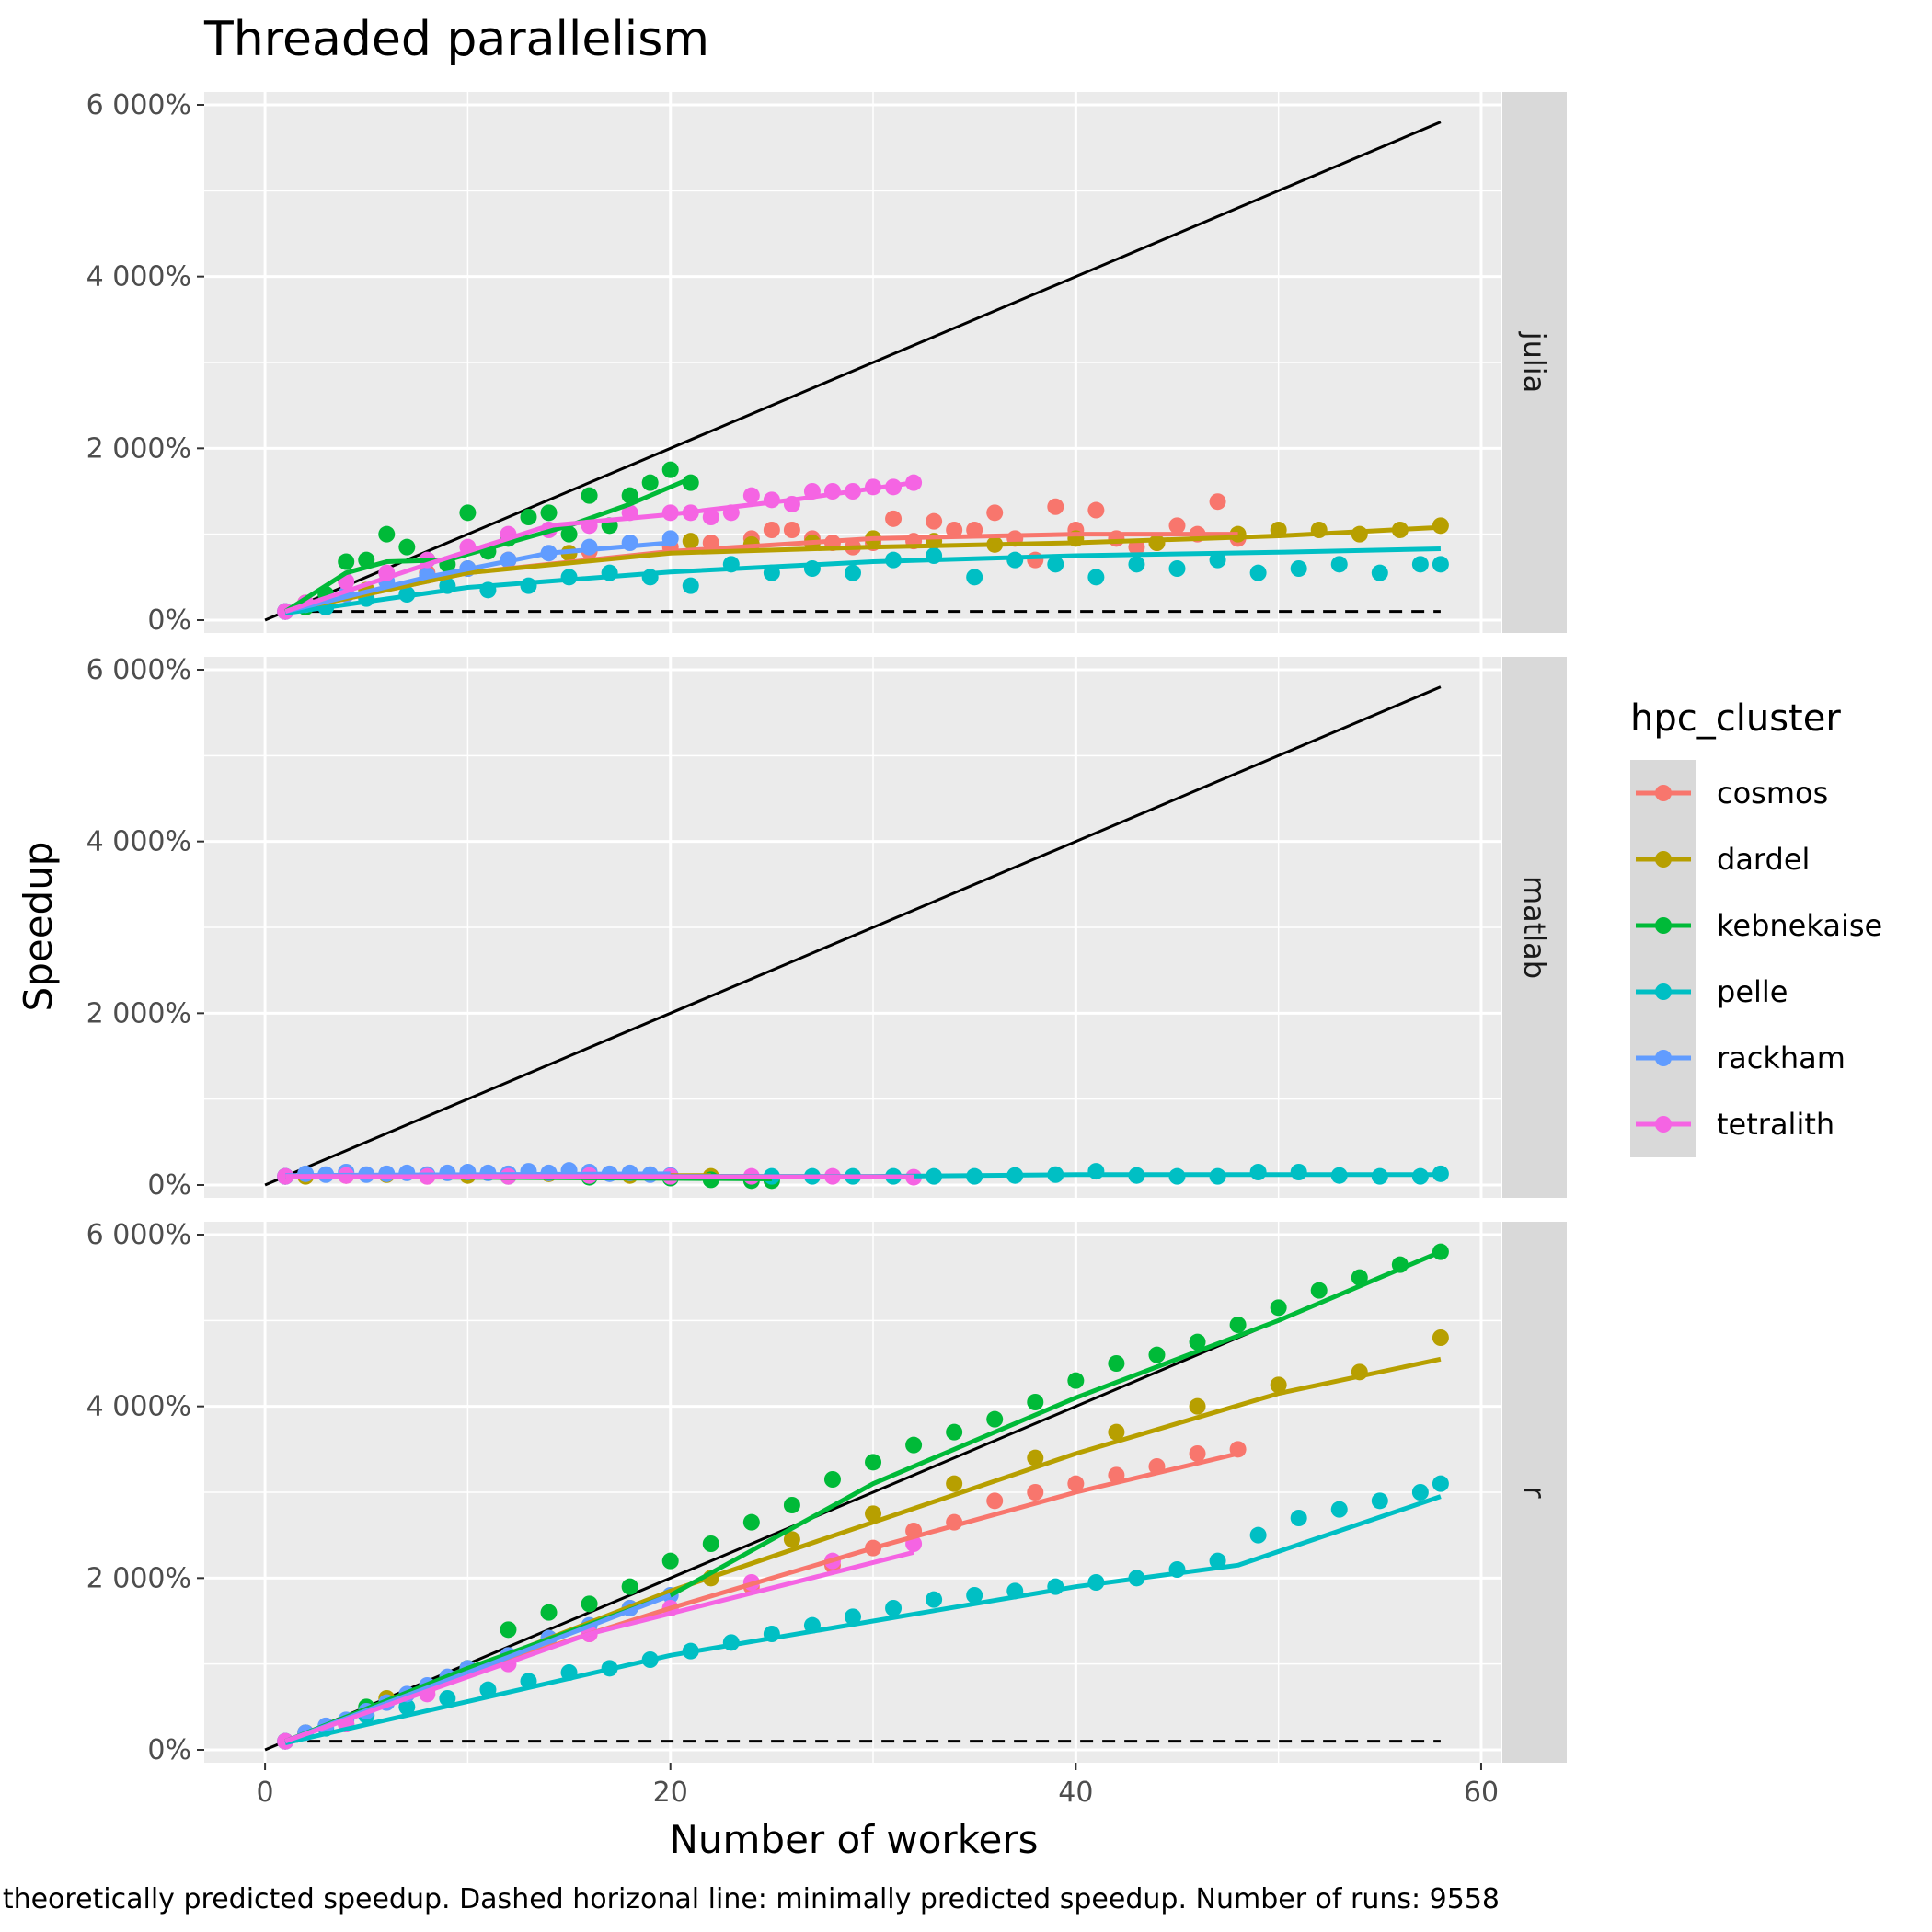 This screenshot has height=1932, width=1932. Describe the element at coordinates (1775, 1124) in the screenshot. I see `legend-label: tetralith` at that location.